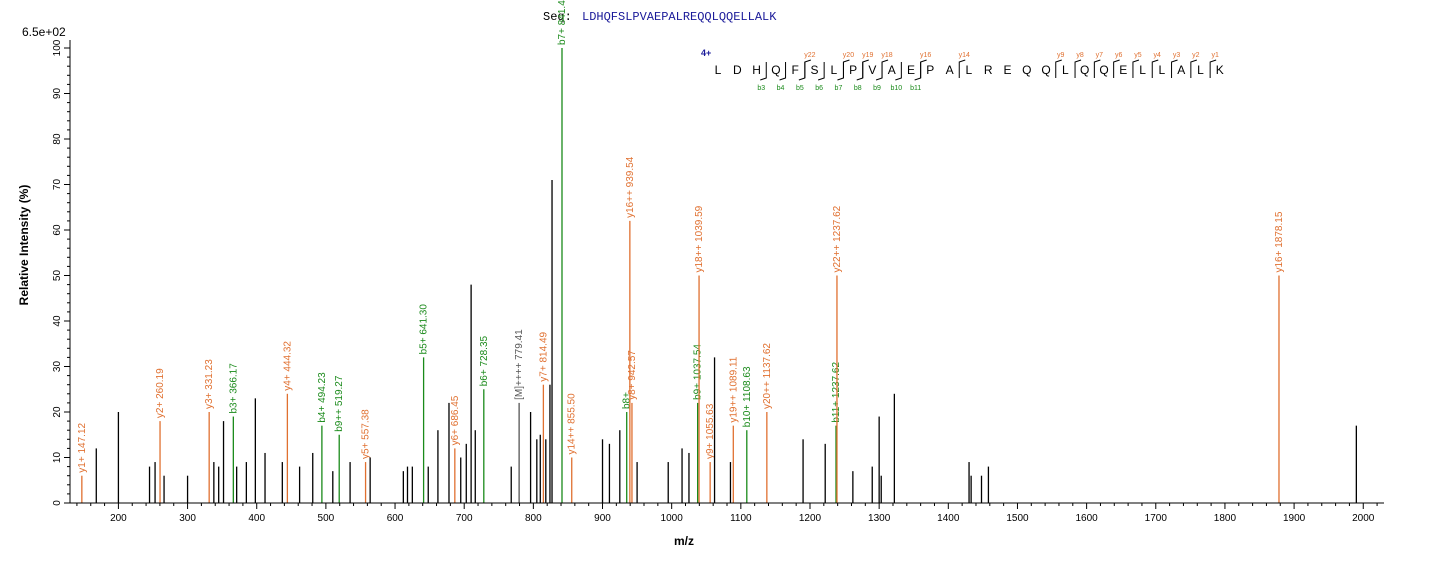 The height and width of the screenshot is (562, 1436). I want to click on peak-label-y: y16++ 939.54, so click(630, 187).